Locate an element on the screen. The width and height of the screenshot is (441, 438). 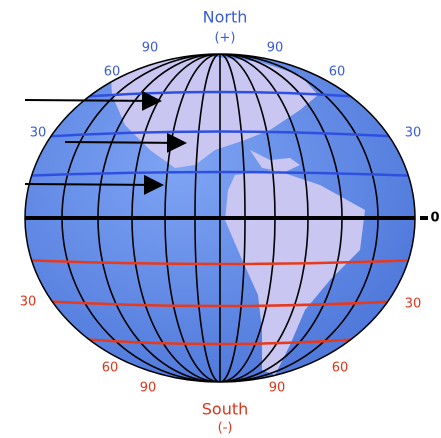
north-sign: (+) is located at coordinates (224, 38).